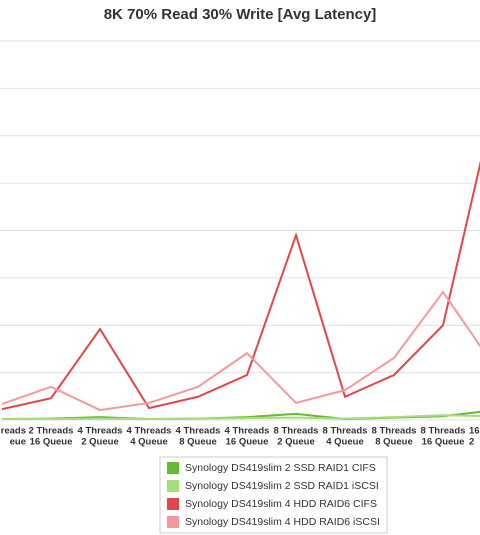 Image resolution: width=480 pixels, height=535 pixels. I want to click on x-tick-label: eue, so click(18, 442).